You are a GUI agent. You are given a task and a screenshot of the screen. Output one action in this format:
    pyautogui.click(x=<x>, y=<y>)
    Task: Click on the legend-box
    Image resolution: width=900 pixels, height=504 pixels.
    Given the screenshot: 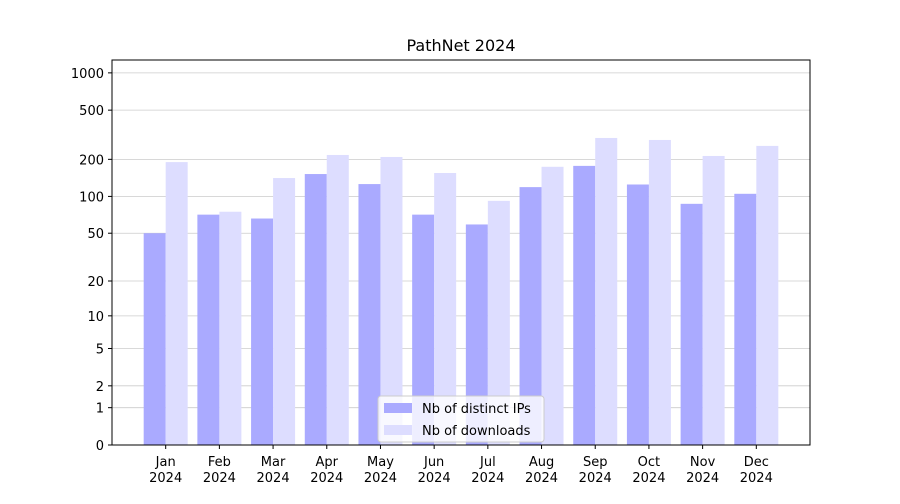 What is the action you would take?
    pyautogui.click(x=461, y=419)
    